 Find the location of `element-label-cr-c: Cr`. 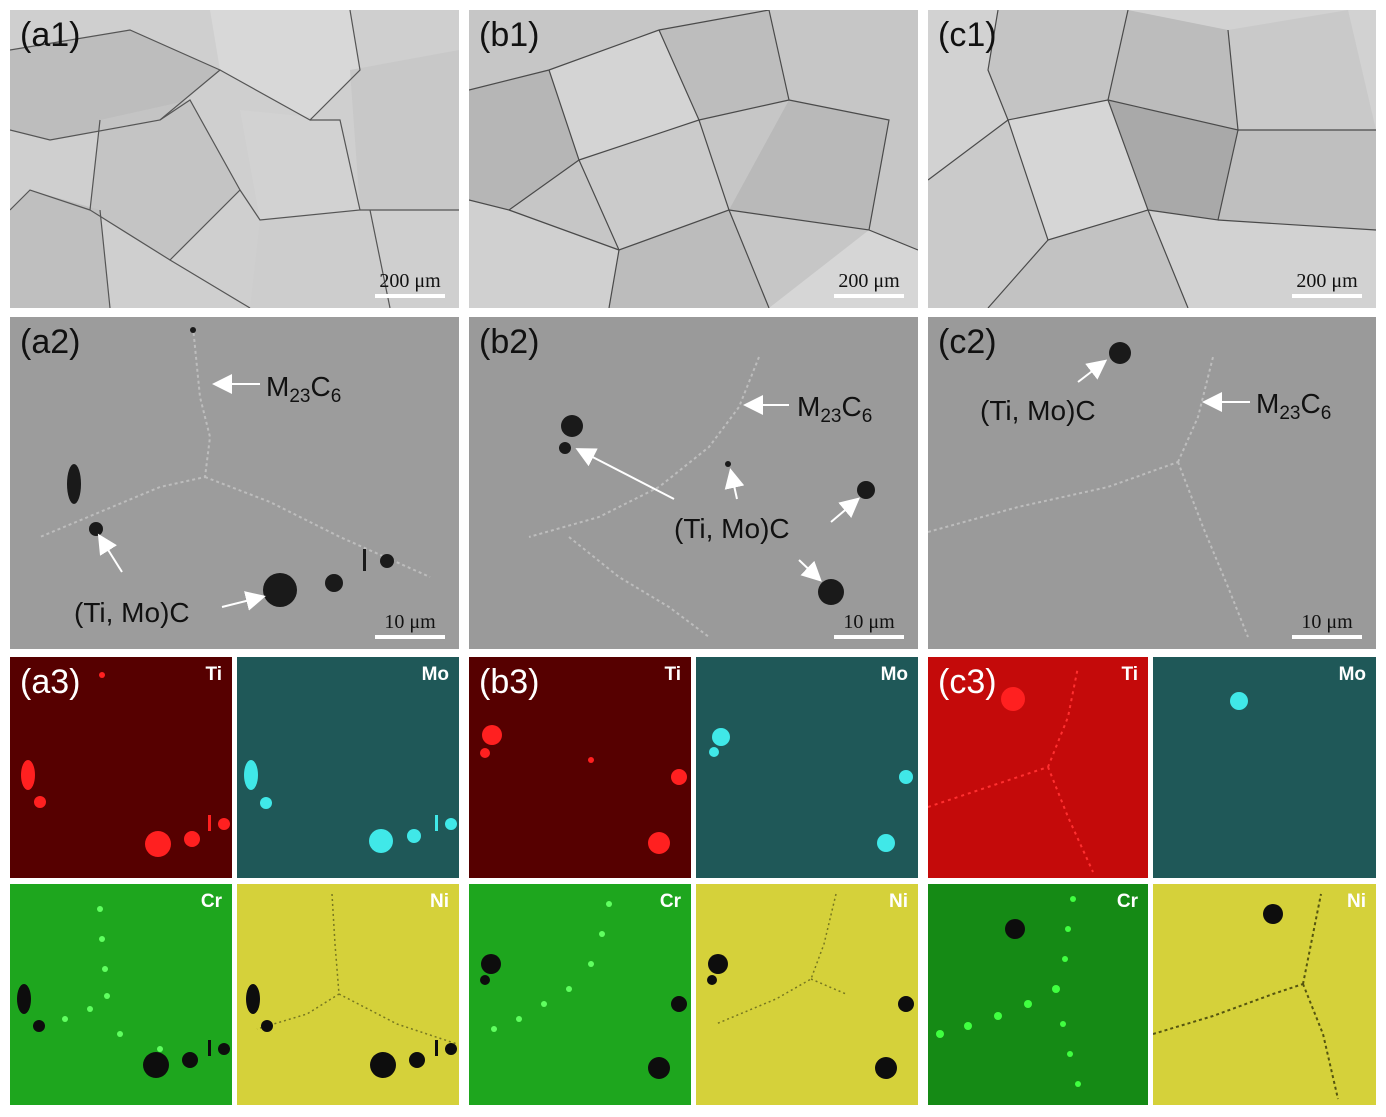

element-label-cr-c: Cr is located at coordinates (1127, 901).